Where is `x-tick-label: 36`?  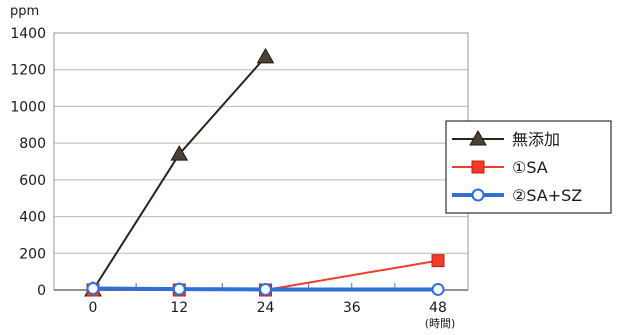
x-tick-label: 36 is located at coordinates (352, 308).